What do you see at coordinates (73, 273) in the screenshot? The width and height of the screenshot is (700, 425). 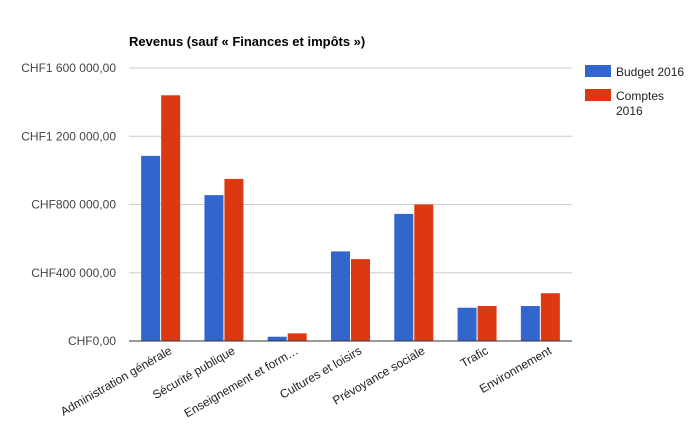 I see `y-tick-label: CHF400 000,00` at bounding box center [73, 273].